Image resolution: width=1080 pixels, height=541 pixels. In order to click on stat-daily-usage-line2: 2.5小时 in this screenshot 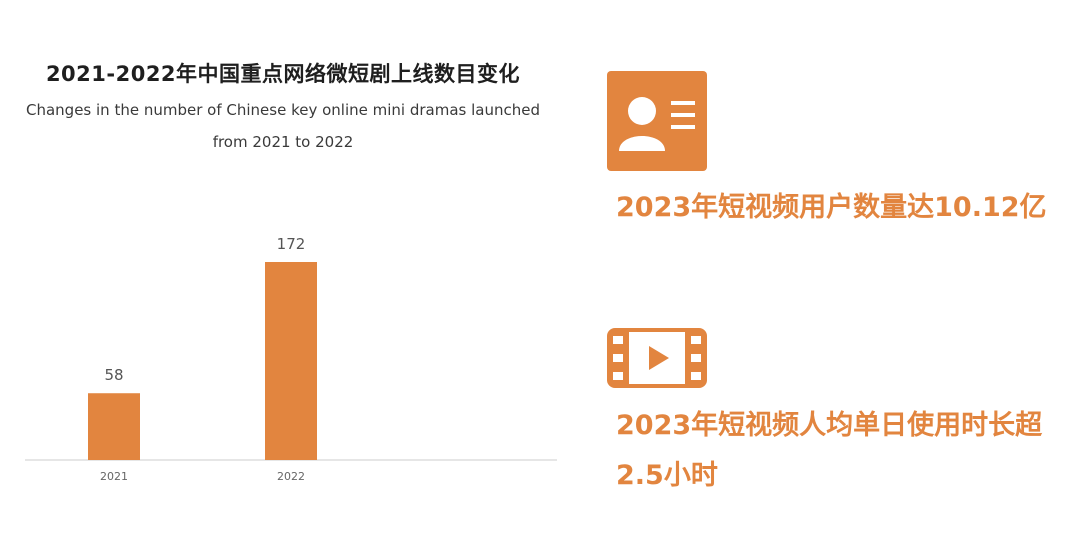, I will do `click(667, 475)`.